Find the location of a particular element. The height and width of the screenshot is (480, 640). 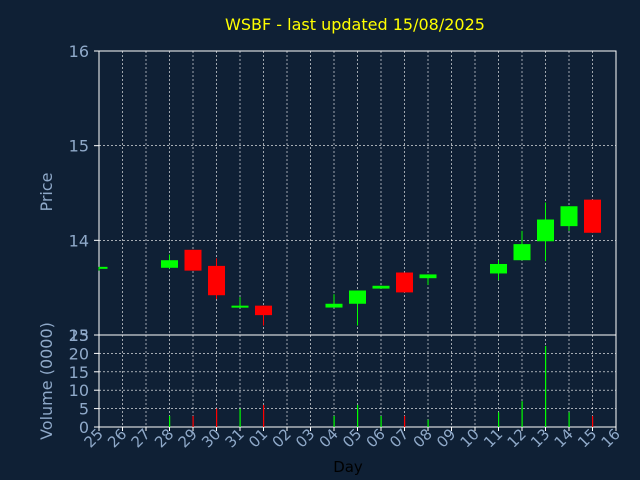

x-tick-label: 16 is located at coordinates (611, 438).